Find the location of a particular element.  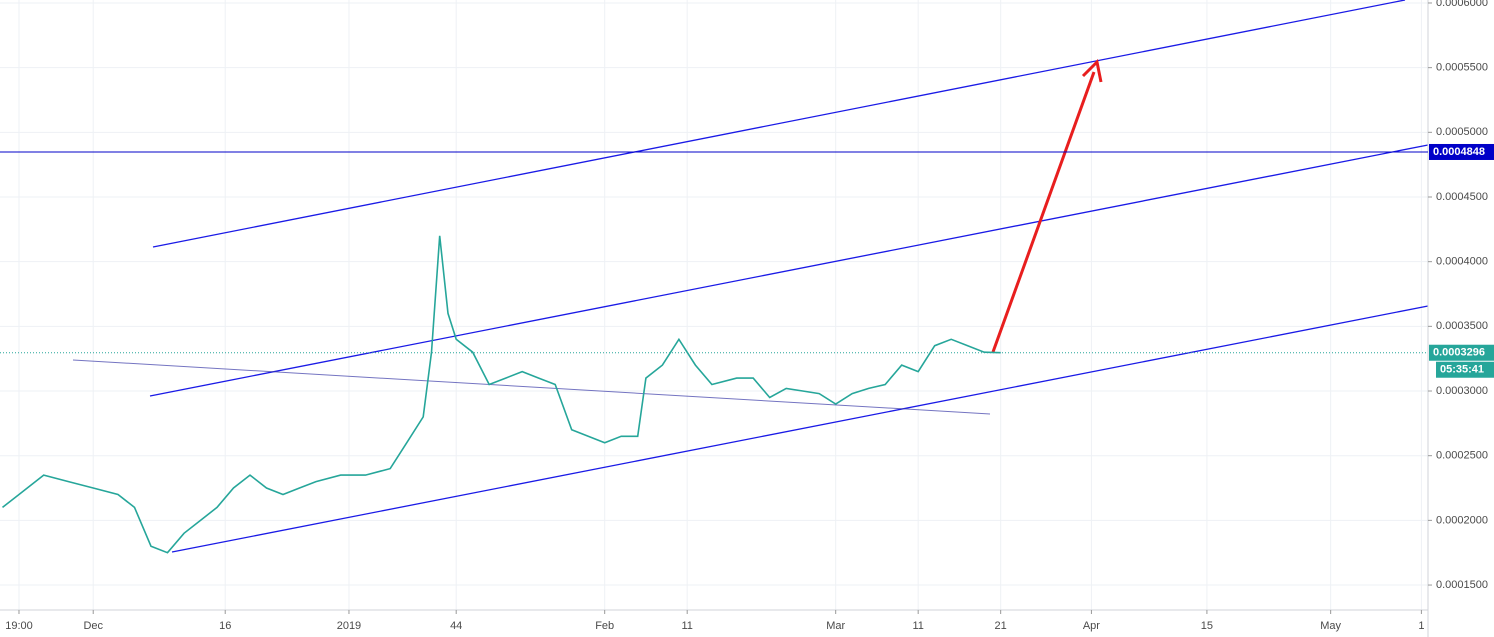

y-tick-label: 0.0003000 is located at coordinates (1462, 391).